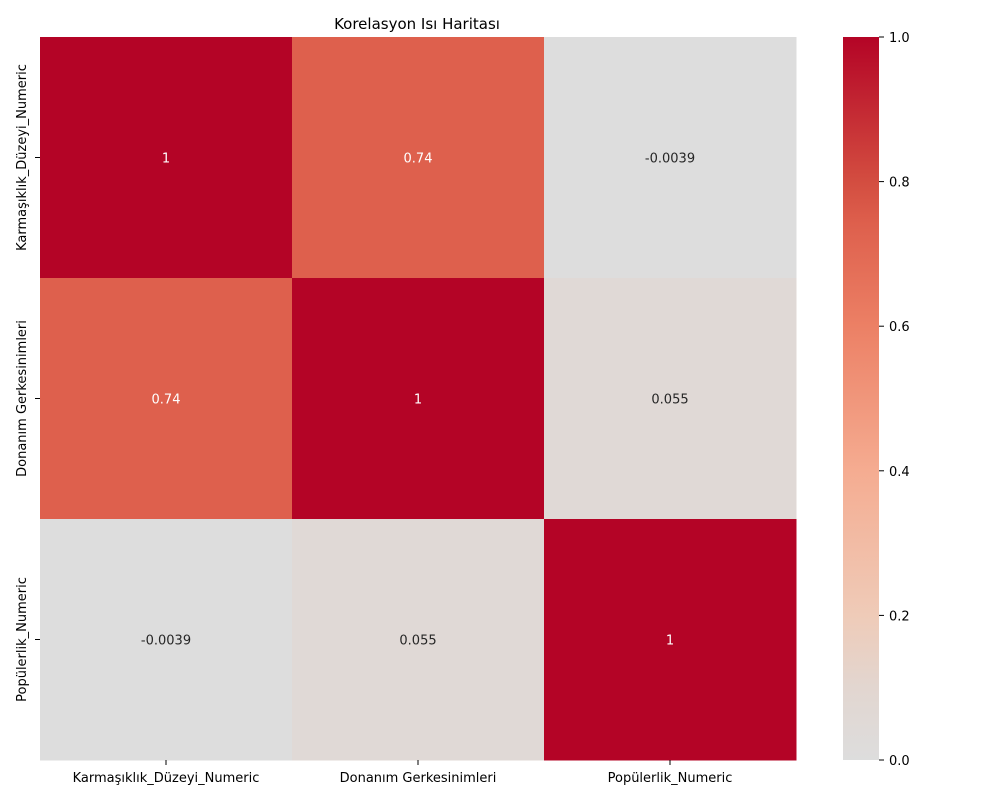  Describe the element at coordinates (899, 616) in the screenshot. I see `colorbar-tick-label: 0.2` at that location.